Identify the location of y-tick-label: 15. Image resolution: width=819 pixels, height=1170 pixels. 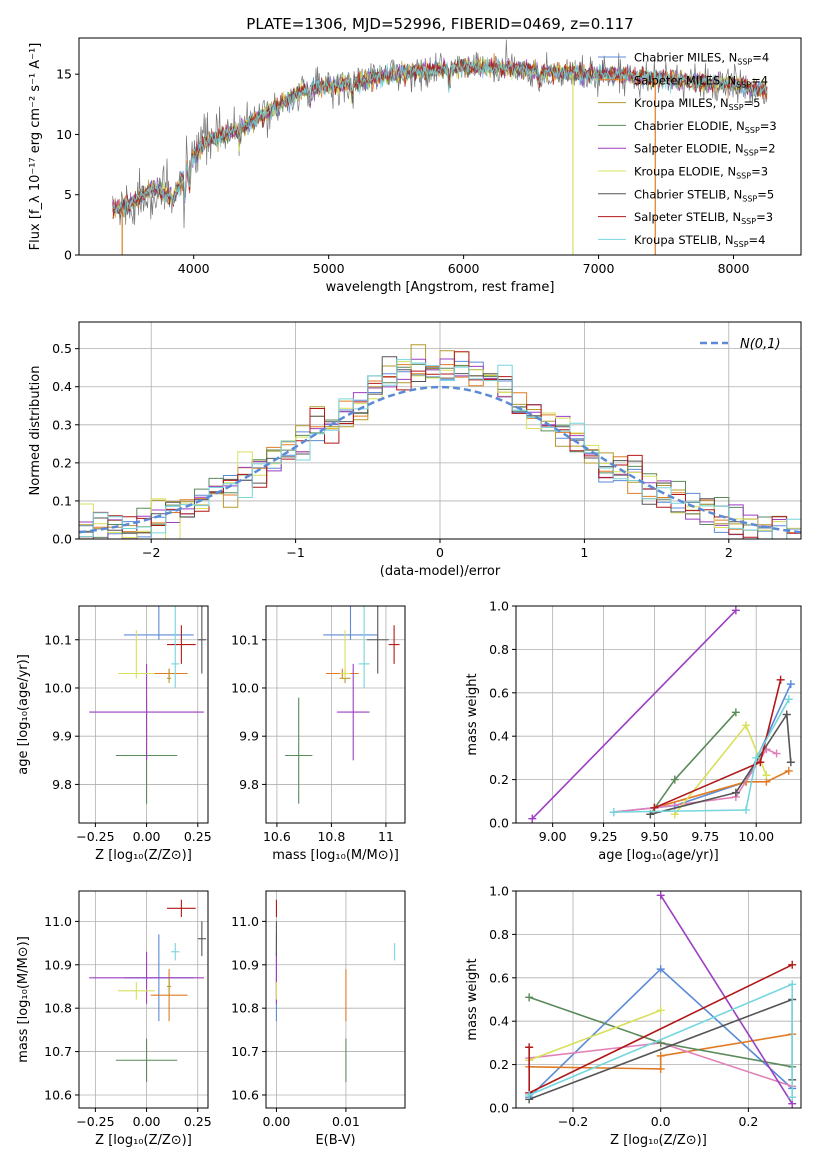
(64, 74).